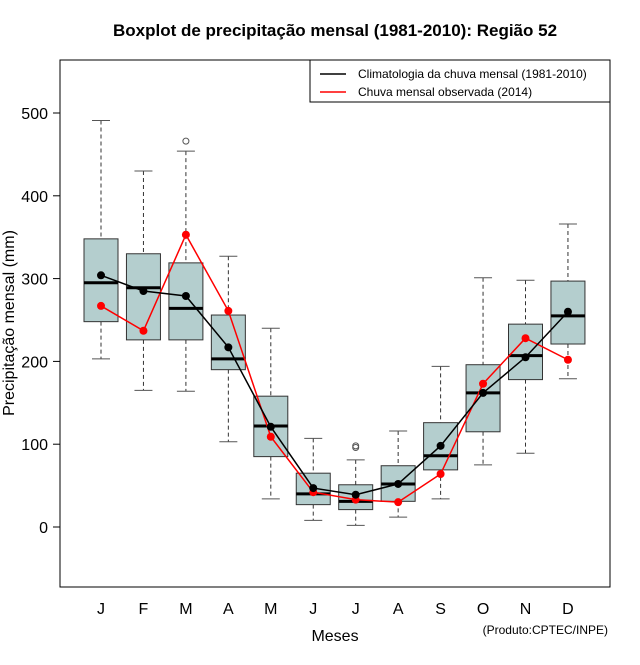 Image resolution: width=640 pixels, height=665 pixels. Describe the element at coordinates (34, 114) in the screenshot. I see `y-tick-label: 500` at that location.